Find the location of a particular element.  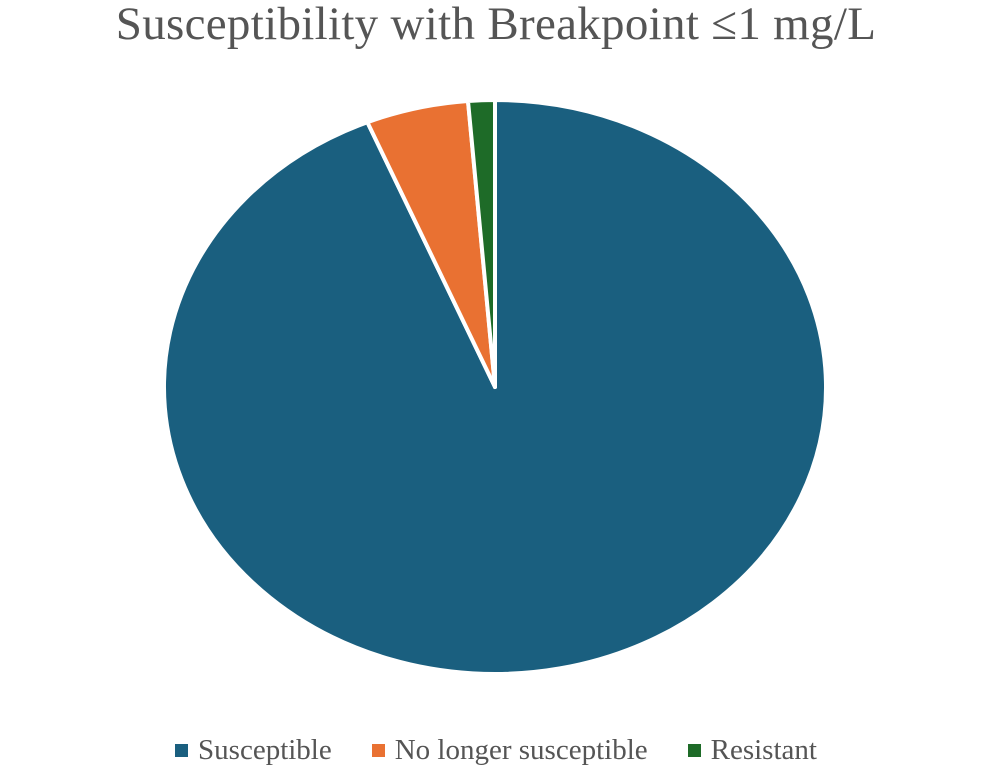

legend-item-no-longer-susceptible: No longer susceptible is located at coordinates (509, 750).